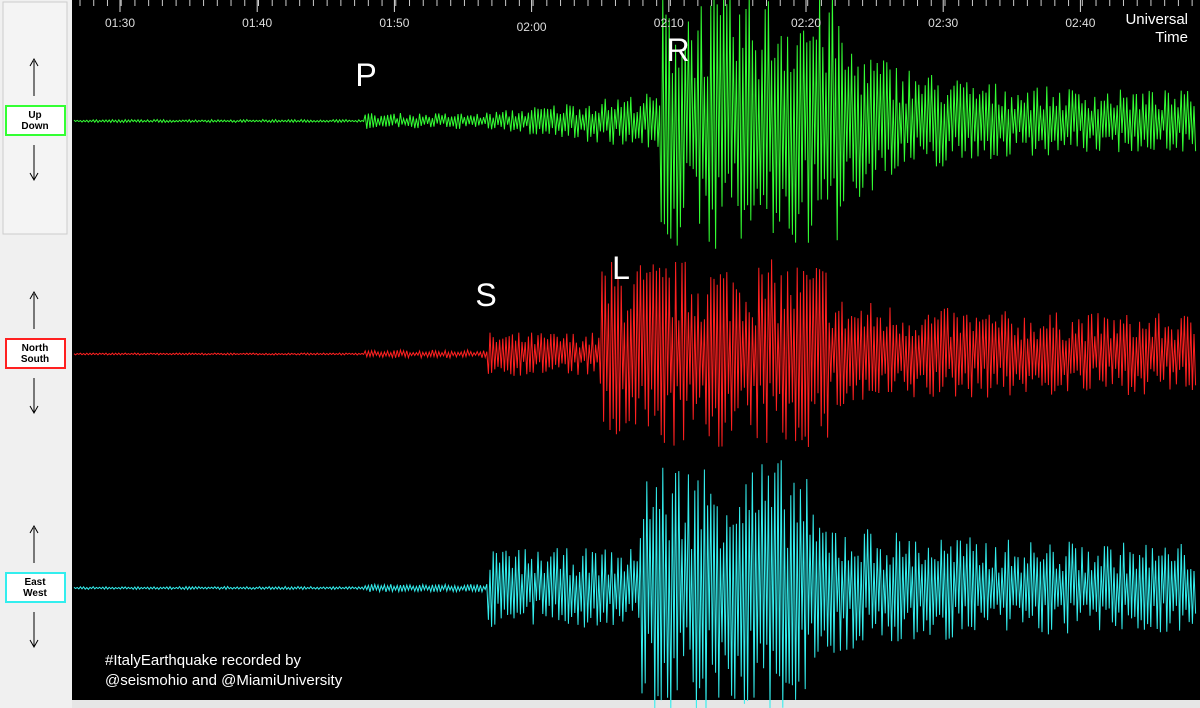 The height and width of the screenshot is (708, 1200). I want to click on channel-label: Down, so click(34, 126).